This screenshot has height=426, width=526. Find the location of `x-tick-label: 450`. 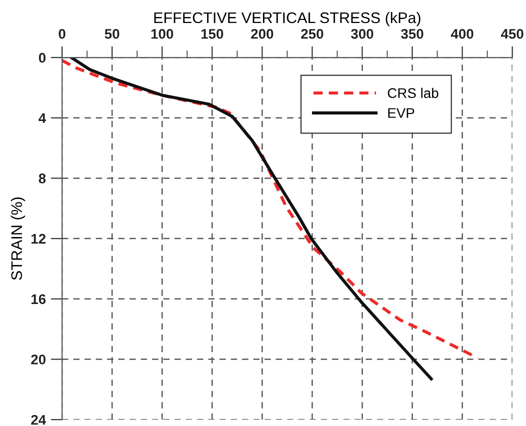

x-tick-label: 450 is located at coordinates (512, 33).